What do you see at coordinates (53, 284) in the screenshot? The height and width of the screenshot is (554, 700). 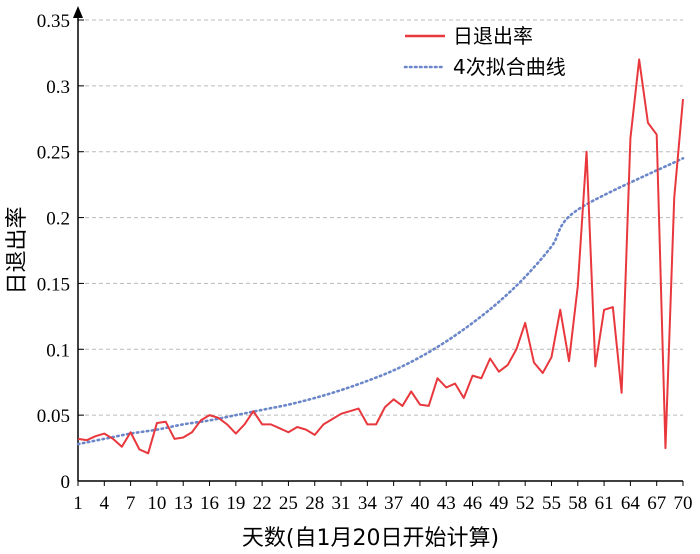 I see `y-tick-label-3: 0.15` at bounding box center [53, 284].